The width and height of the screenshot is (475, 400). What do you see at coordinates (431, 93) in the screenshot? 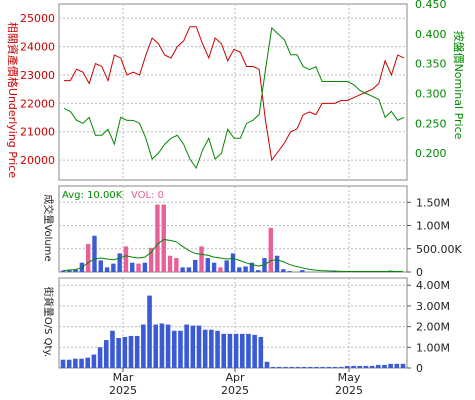
I see `nominal-tick-label: 0.300` at bounding box center [431, 93].